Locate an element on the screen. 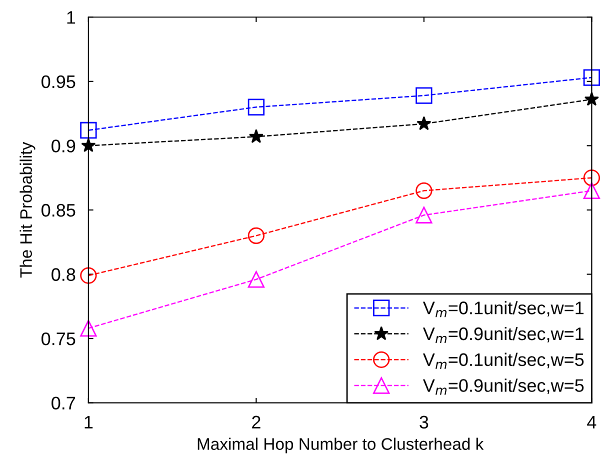  x-tick-label: 2 is located at coordinates (256, 422).